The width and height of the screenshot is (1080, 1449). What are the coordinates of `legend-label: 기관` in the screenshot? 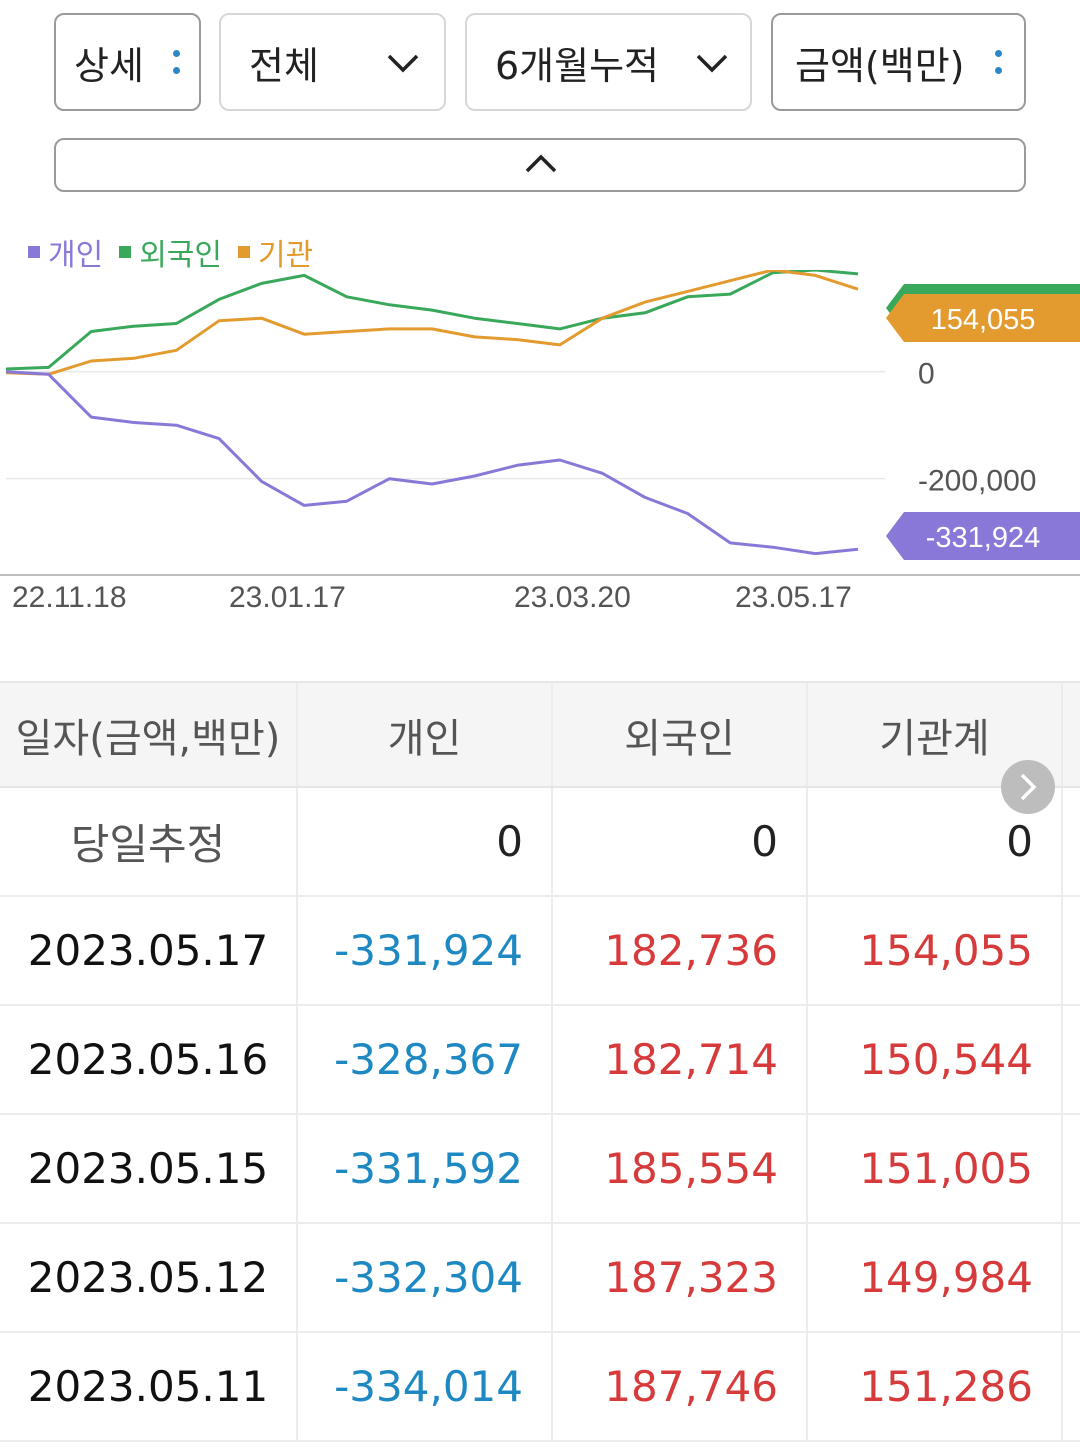 It's located at (286, 255).